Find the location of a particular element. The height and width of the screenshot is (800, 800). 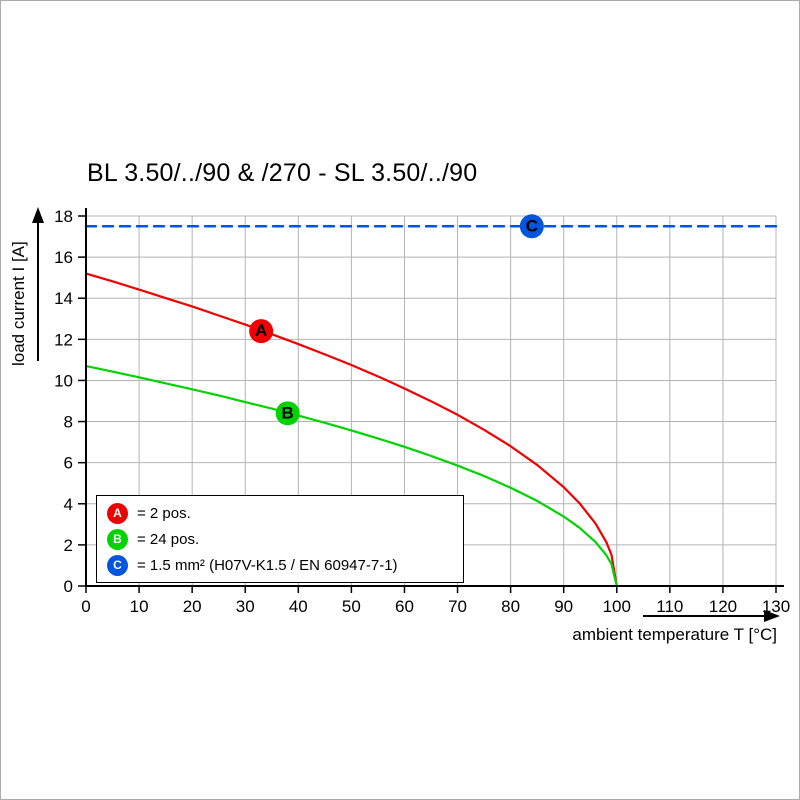

legend-item-c: C = 1.5 mm² (H07V-K1.5 / EN 60947-7-1) is located at coordinates (280, 565).